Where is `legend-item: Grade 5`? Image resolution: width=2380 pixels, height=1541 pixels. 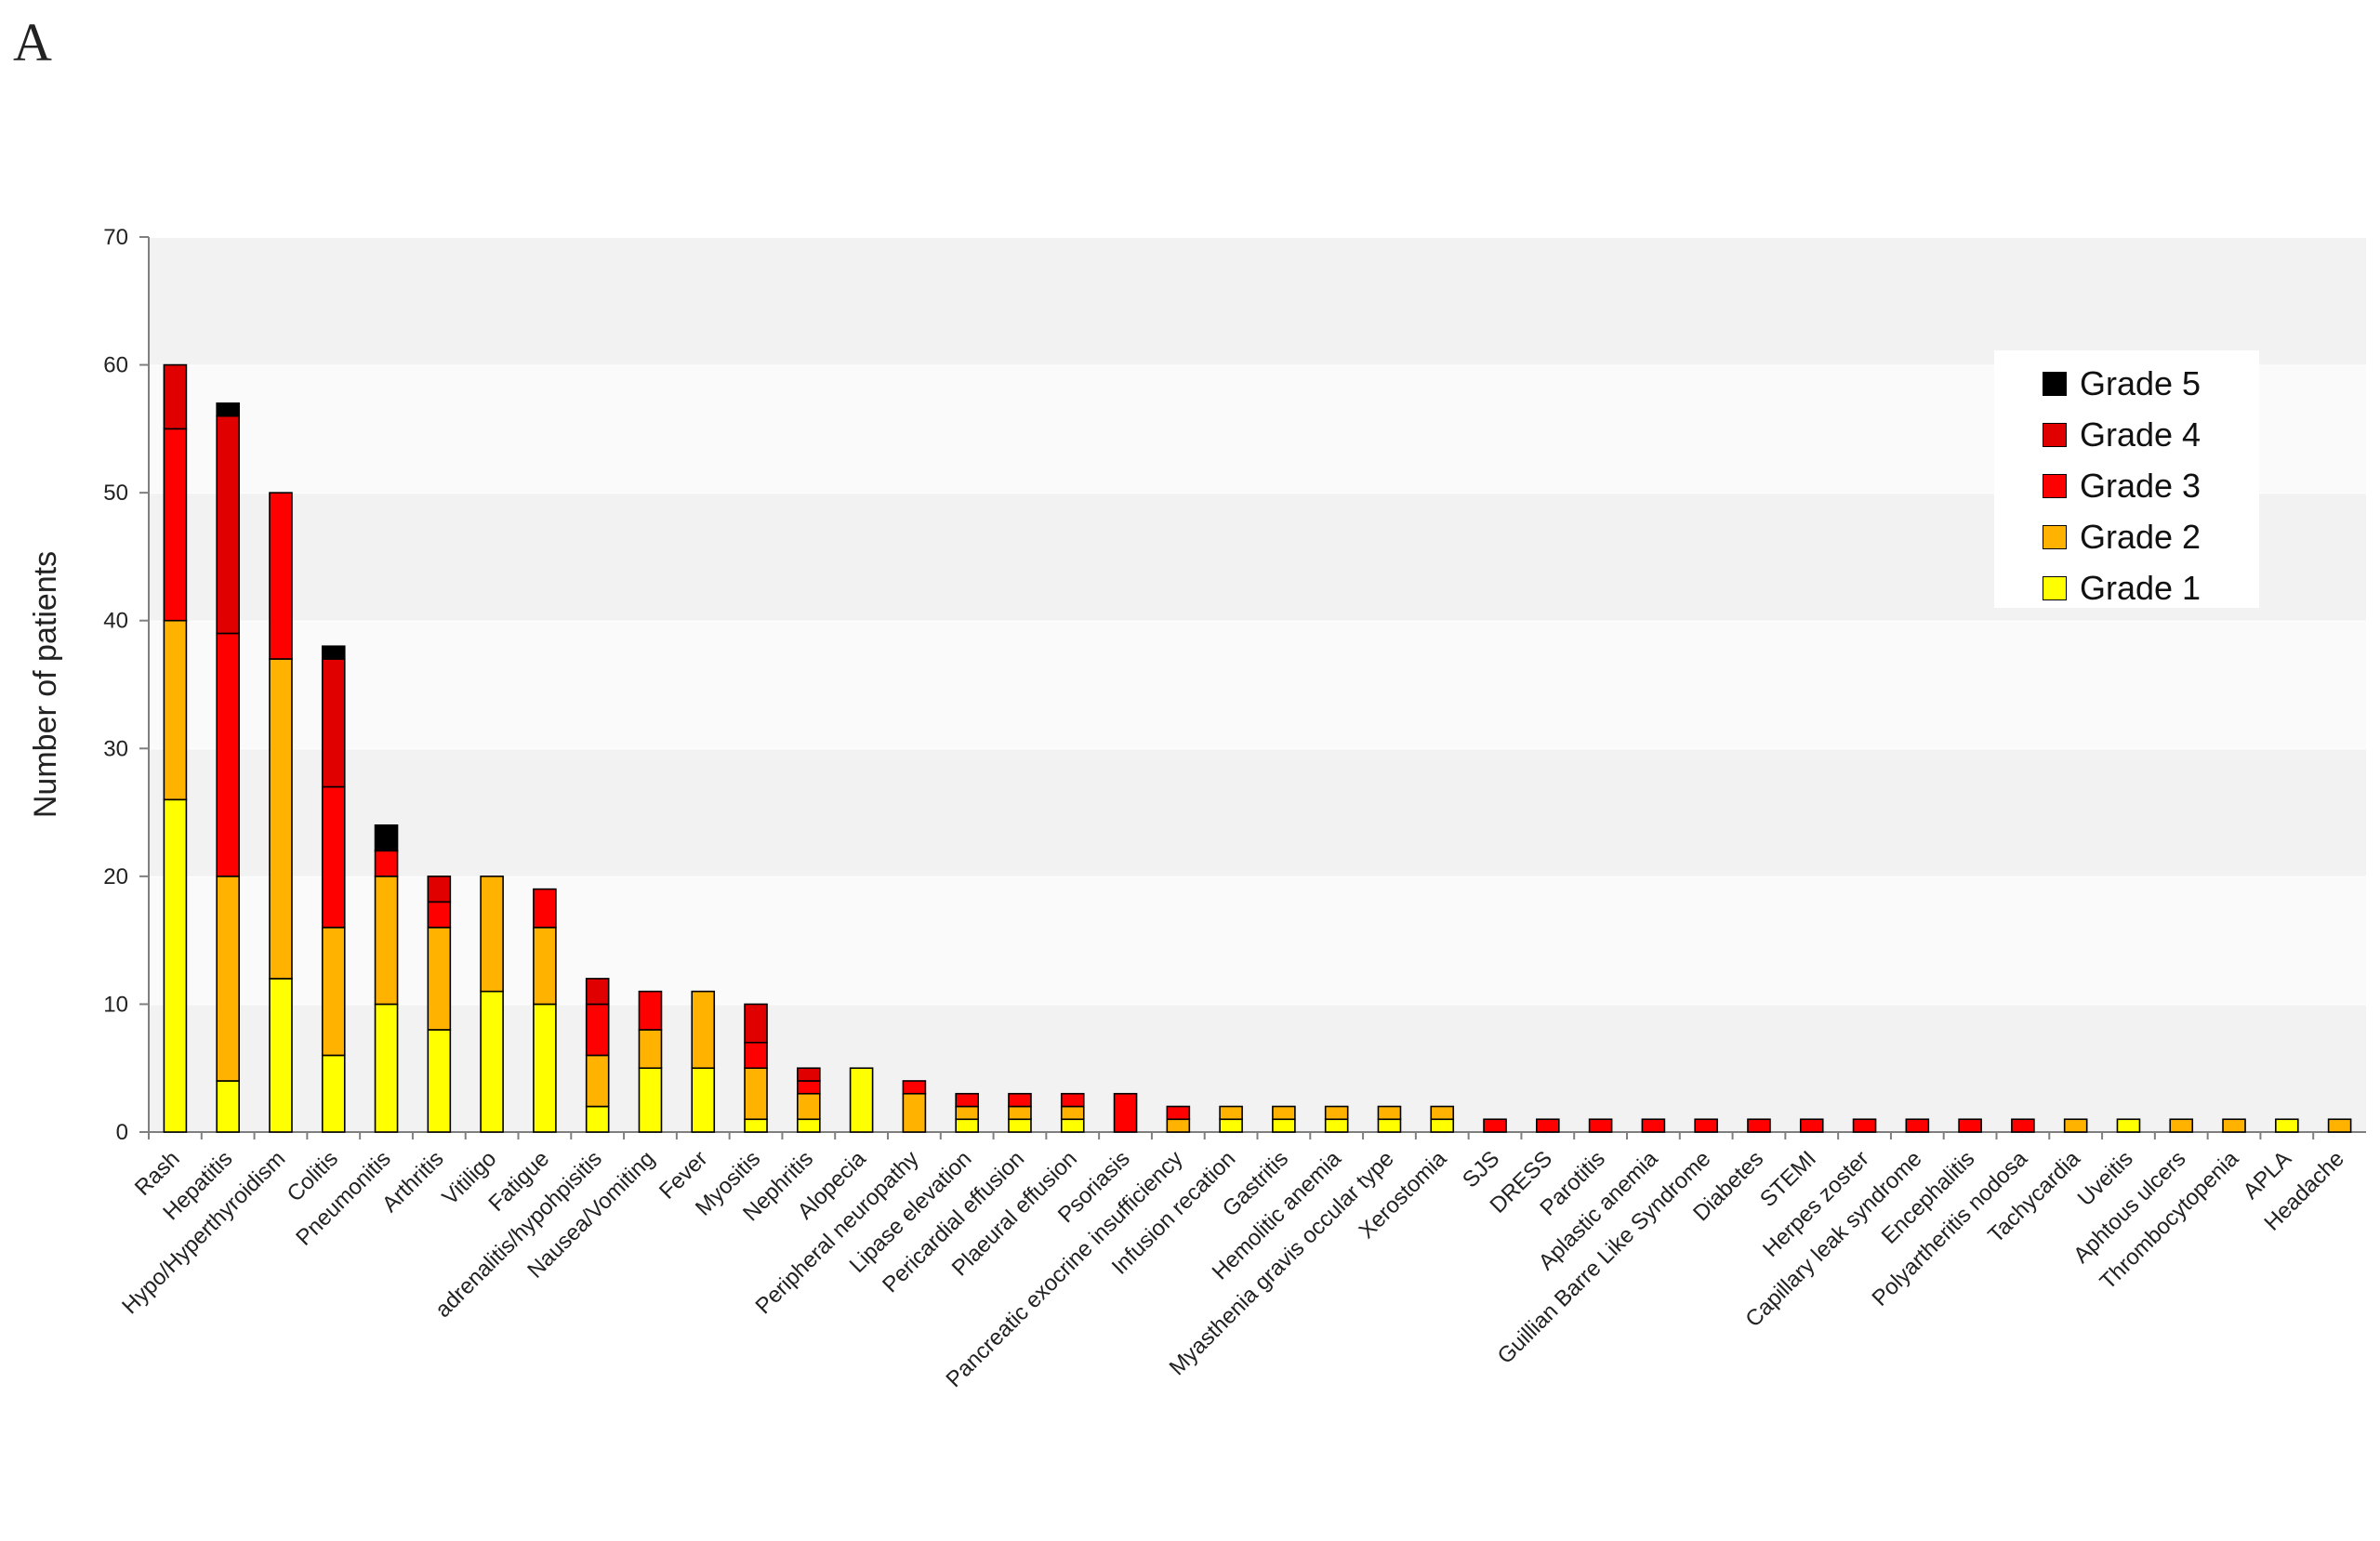 legend-item: Grade 5 is located at coordinates (2126, 383).